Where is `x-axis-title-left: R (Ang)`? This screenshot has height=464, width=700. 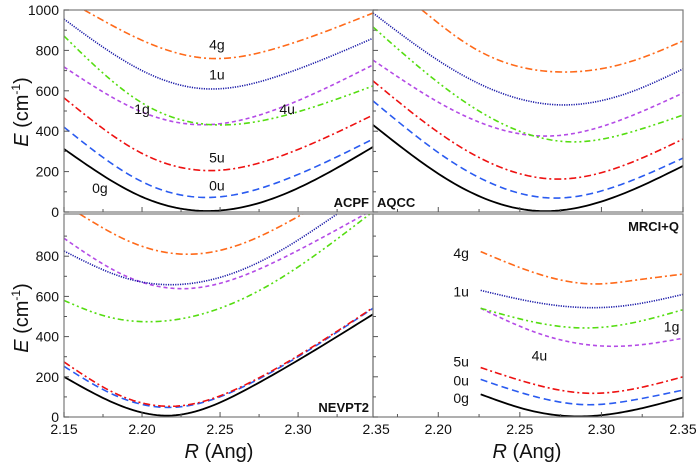 x-axis-title-left: R (Ang) is located at coordinates (219, 452).